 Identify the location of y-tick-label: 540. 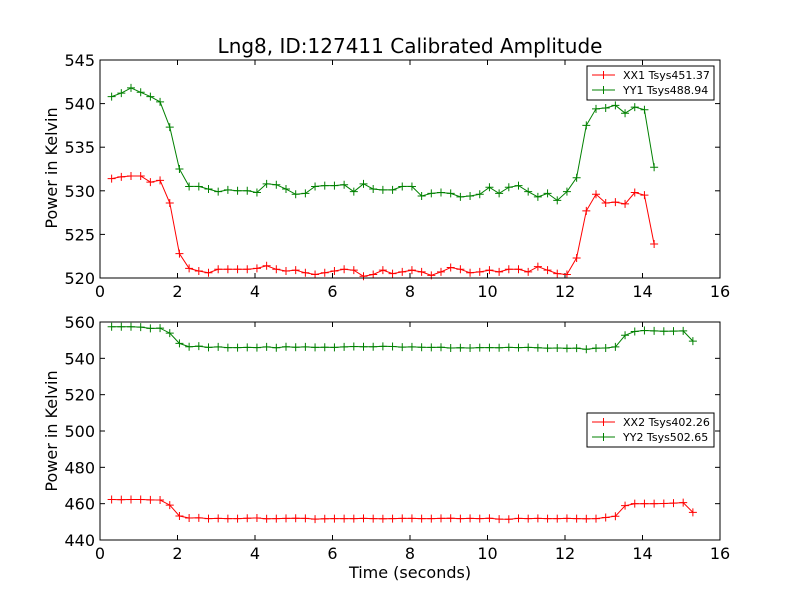
(79, 358).